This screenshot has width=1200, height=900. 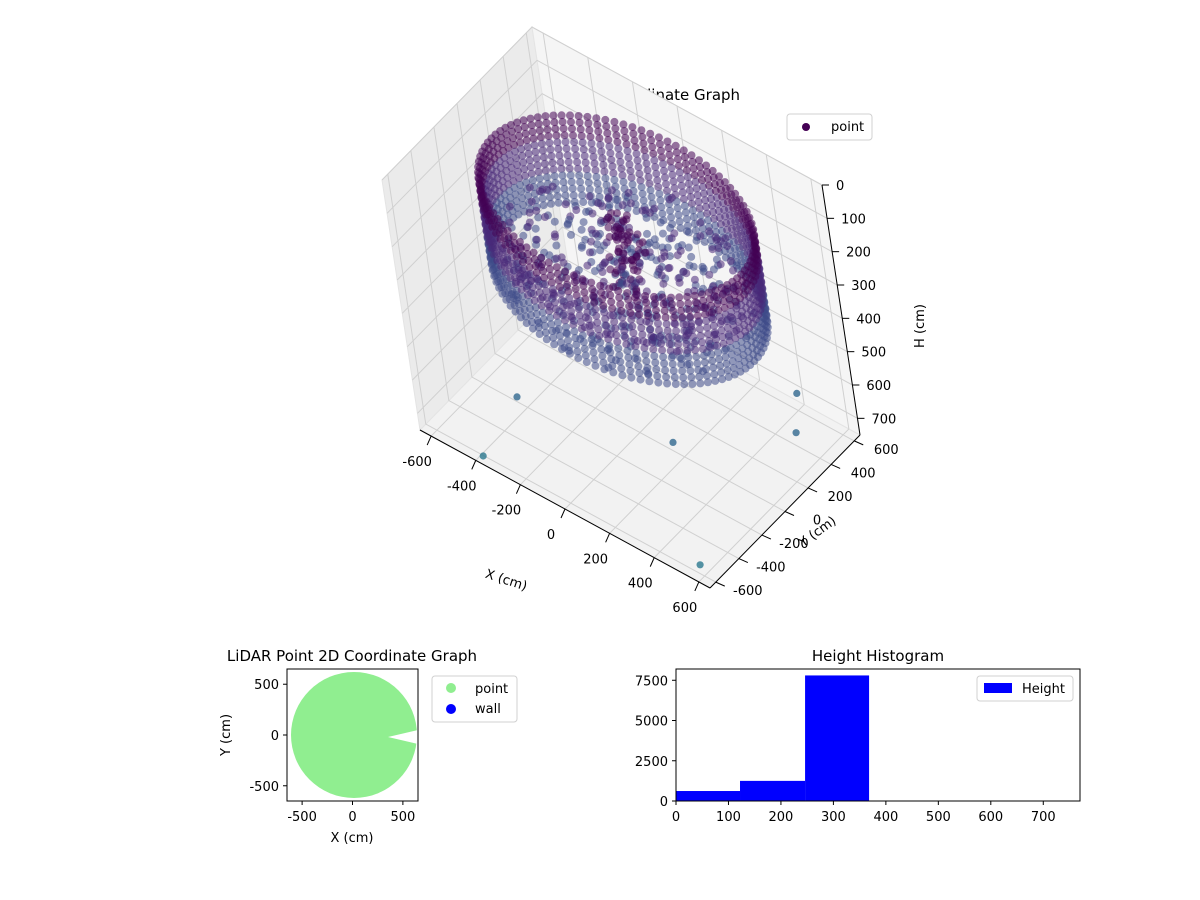 What do you see at coordinates (806, 127) in the screenshot?
I see `legend-point-marker` at bounding box center [806, 127].